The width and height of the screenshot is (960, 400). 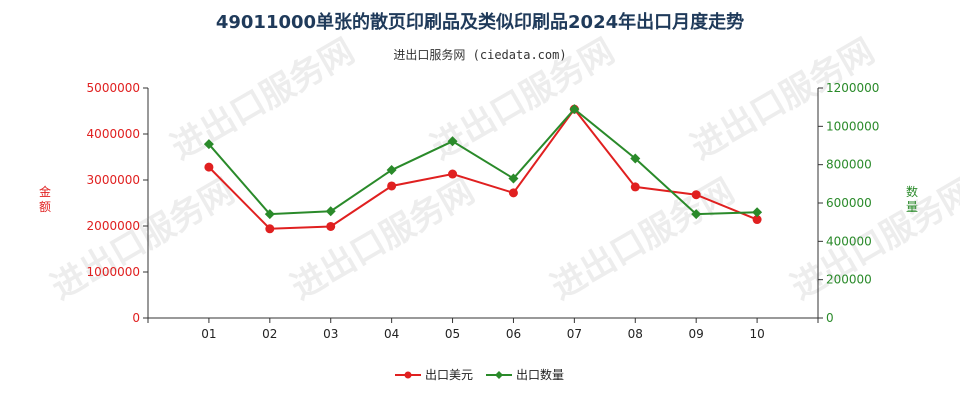 What do you see at coordinates (696, 334) in the screenshot?
I see `x-tick-label: 09` at bounding box center [696, 334].